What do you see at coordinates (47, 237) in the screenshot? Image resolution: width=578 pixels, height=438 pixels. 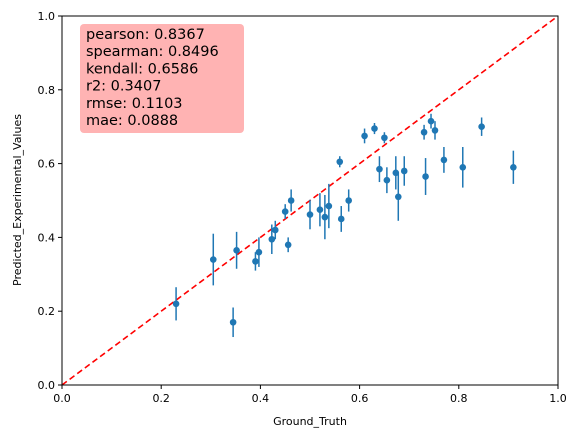 I see `y-tick-label: 0.4` at bounding box center [47, 237].